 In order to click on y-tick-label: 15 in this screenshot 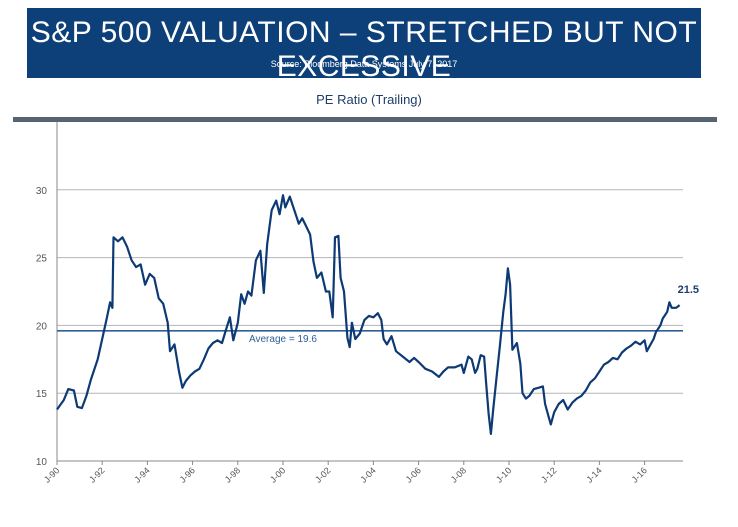, I will do `click(42, 394)`.